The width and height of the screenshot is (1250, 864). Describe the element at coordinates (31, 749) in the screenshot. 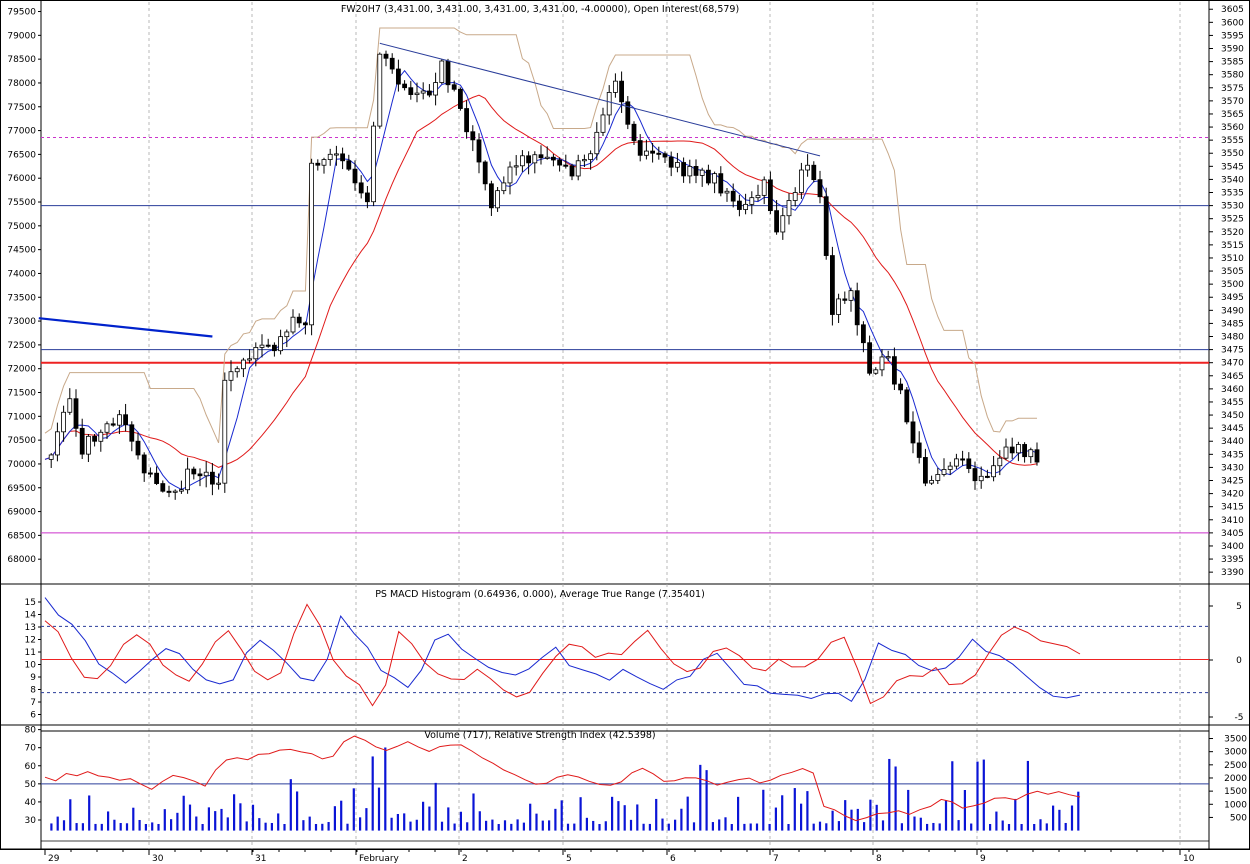

I see `rsi-left-label: 70` at that location.